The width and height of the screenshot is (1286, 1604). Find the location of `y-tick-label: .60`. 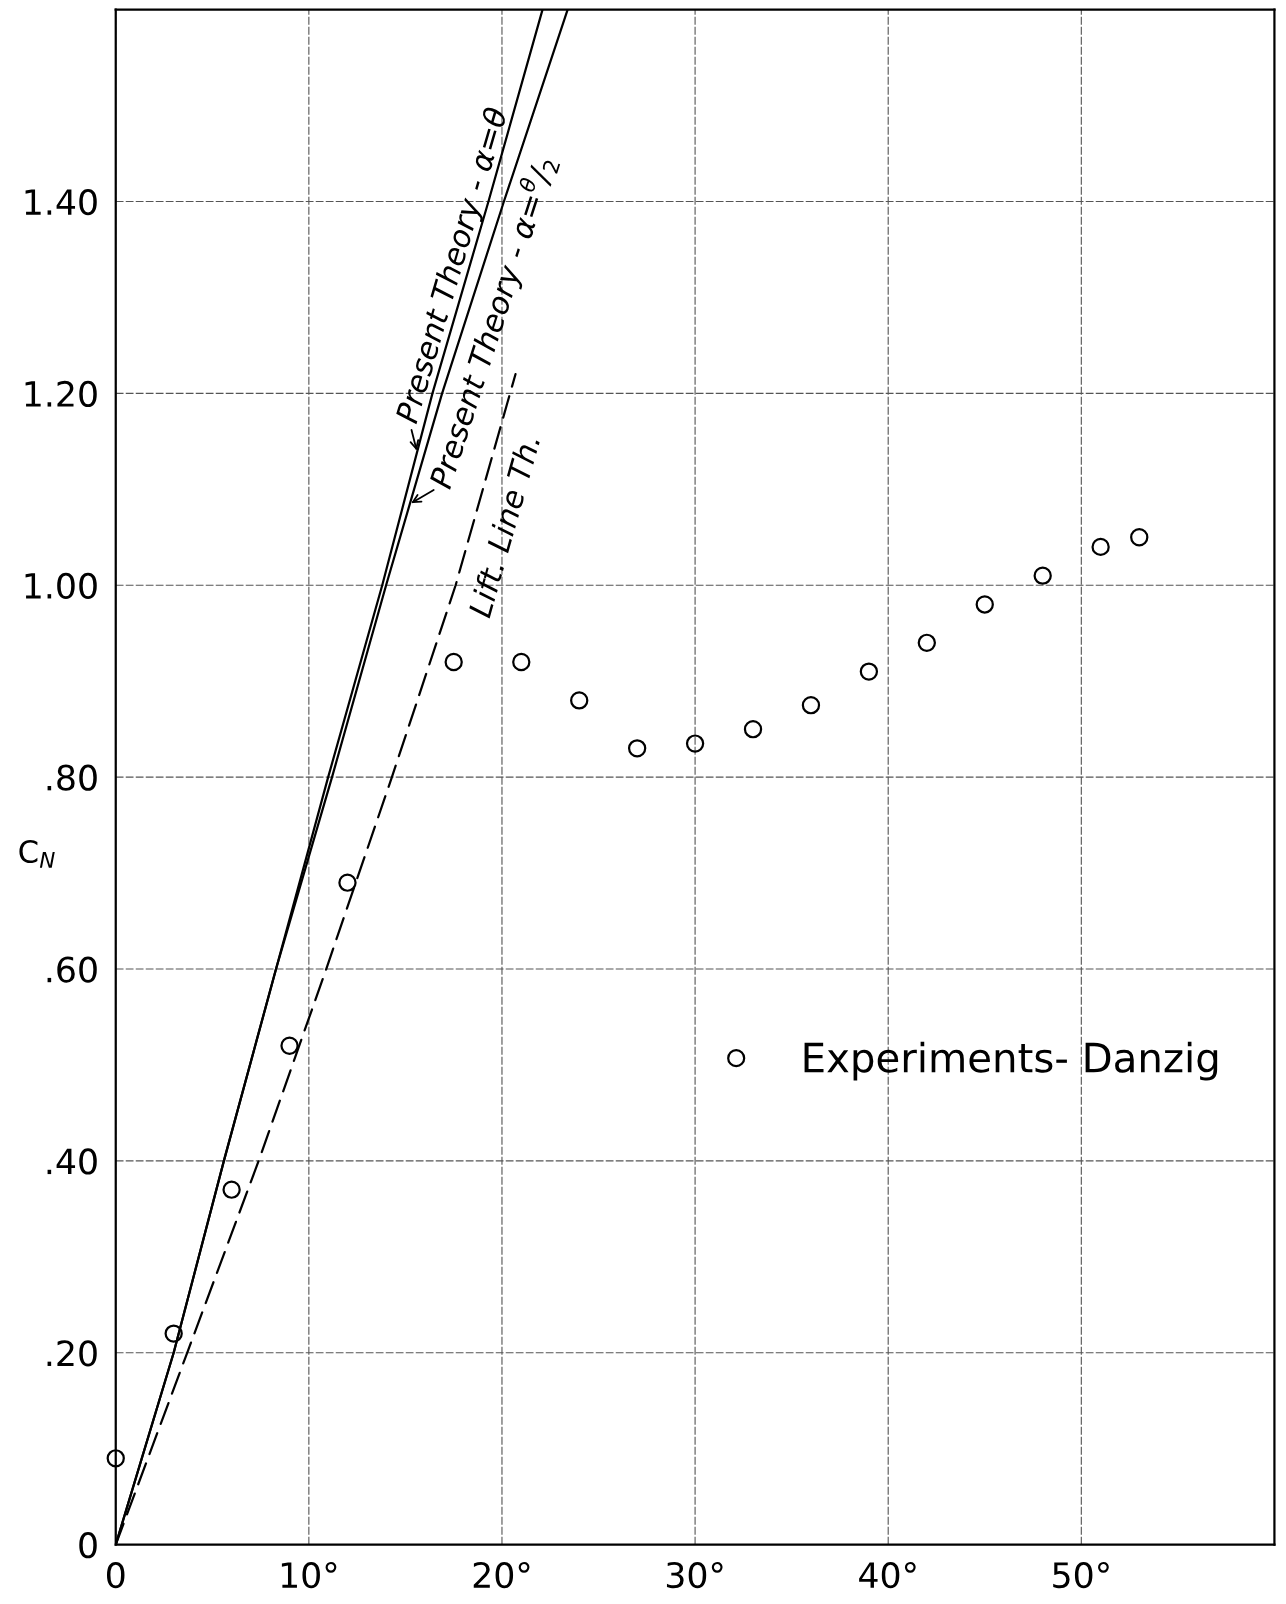

y-tick-label: .60 is located at coordinates (72, 969).